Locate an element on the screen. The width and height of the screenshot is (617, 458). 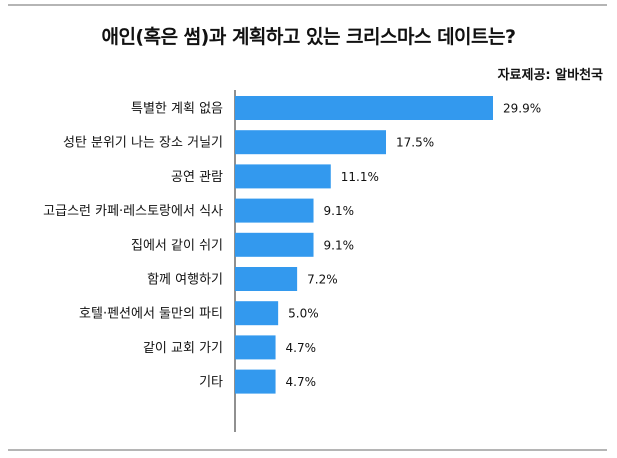
category-label: 성탄 분위기 나는 장소 거닐기 is located at coordinates (143, 143).